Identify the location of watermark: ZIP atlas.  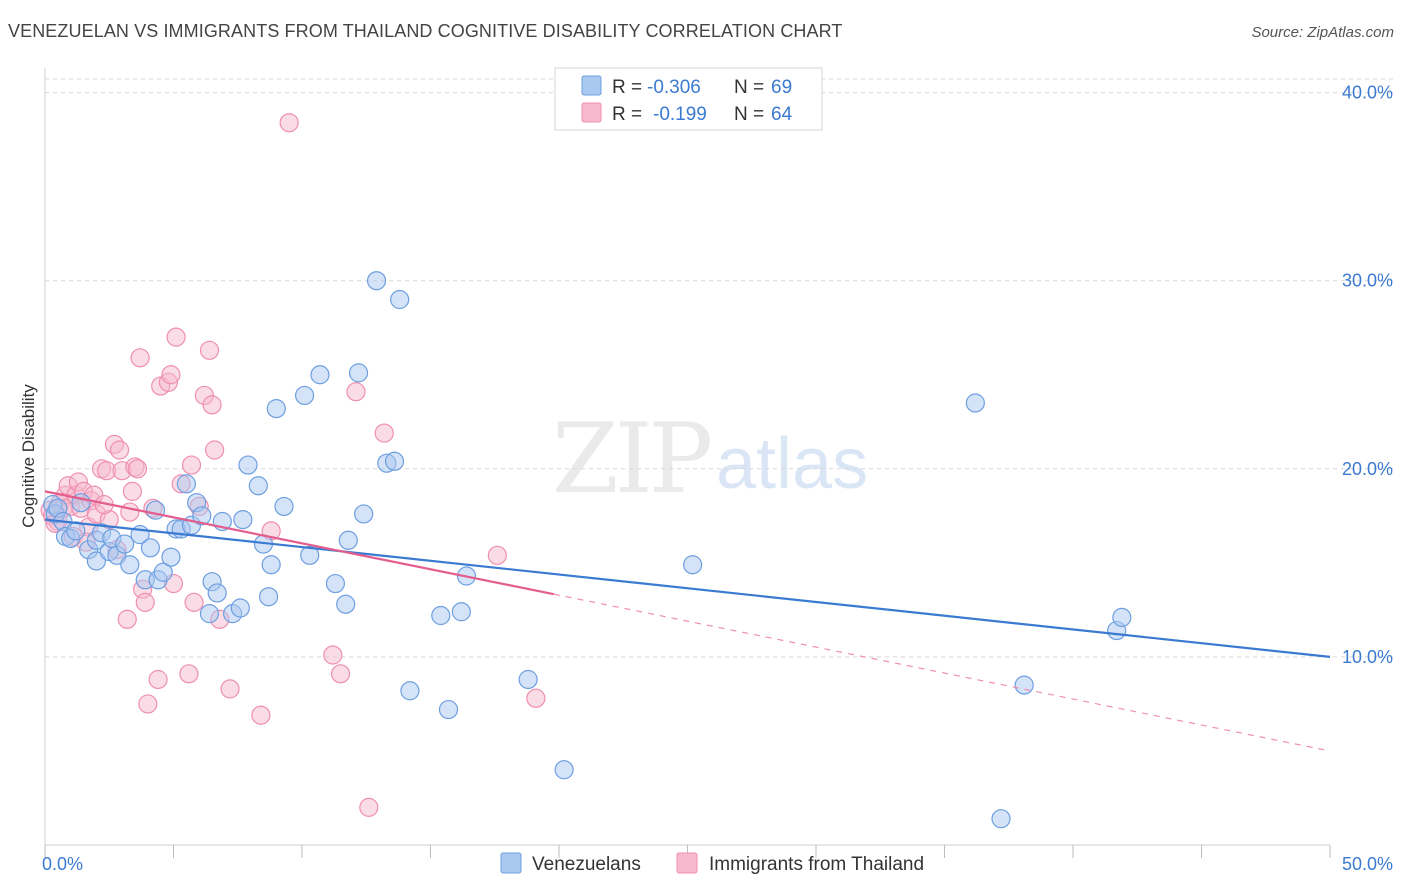
(710, 459).